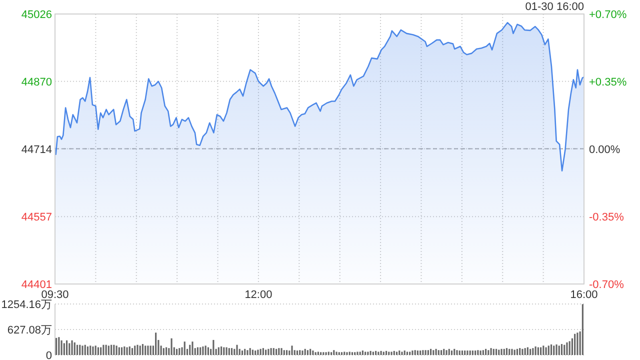  What do you see at coordinates (606, 285) in the screenshot?
I see `y2-tick-label: -0.70%` at bounding box center [606, 285].